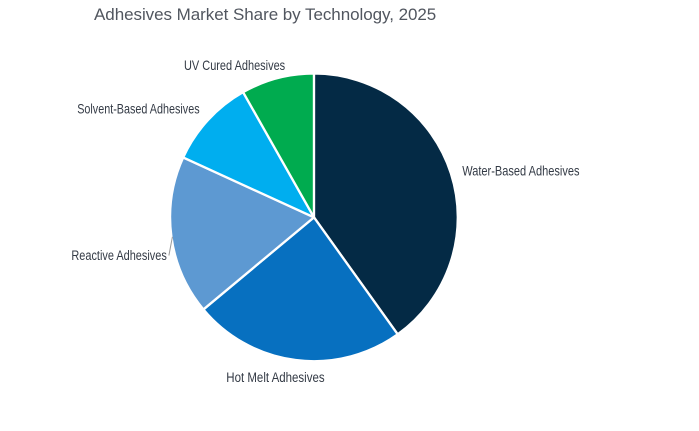 Image resolution: width=699 pixels, height=431 pixels. Describe the element at coordinates (234, 66) in the screenshot. I see `svg-text: UV Cured Adhesives` at that location.